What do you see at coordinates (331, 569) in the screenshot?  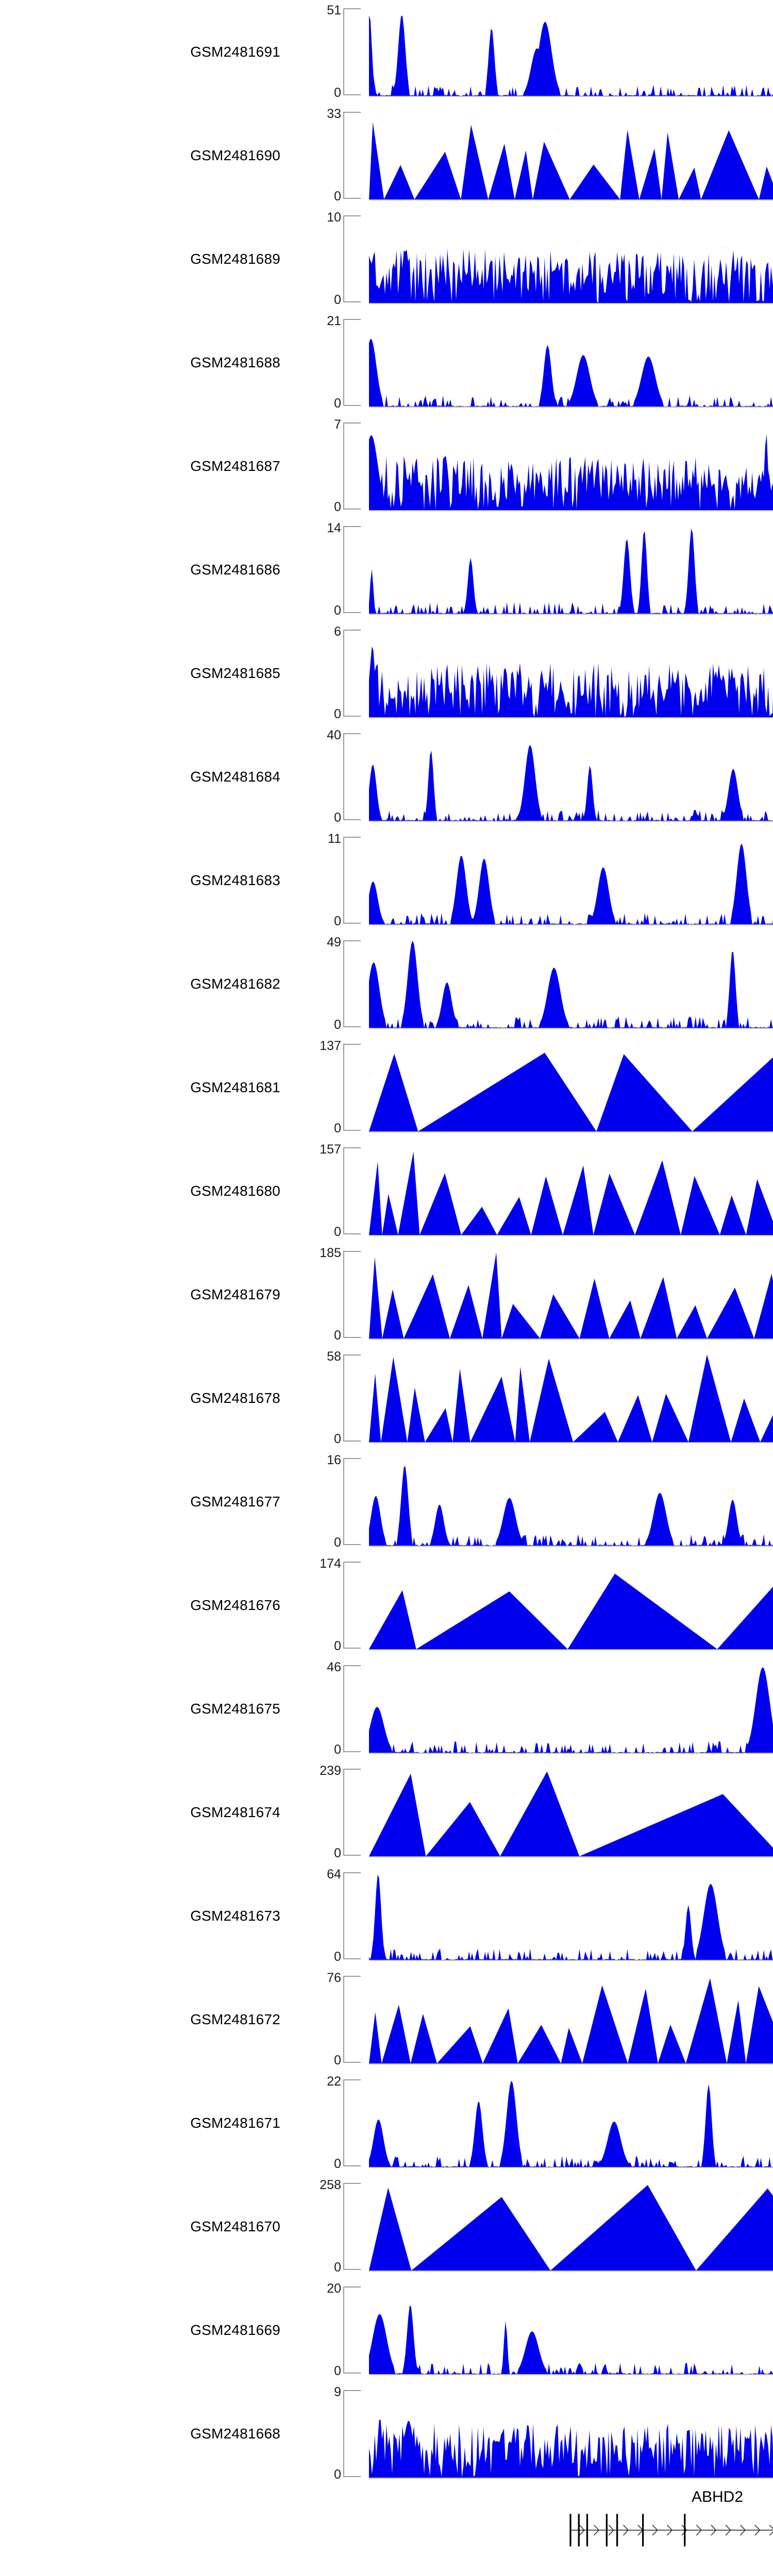 I see `track-y-axis: 14 0` at bounding box center [331, 569].